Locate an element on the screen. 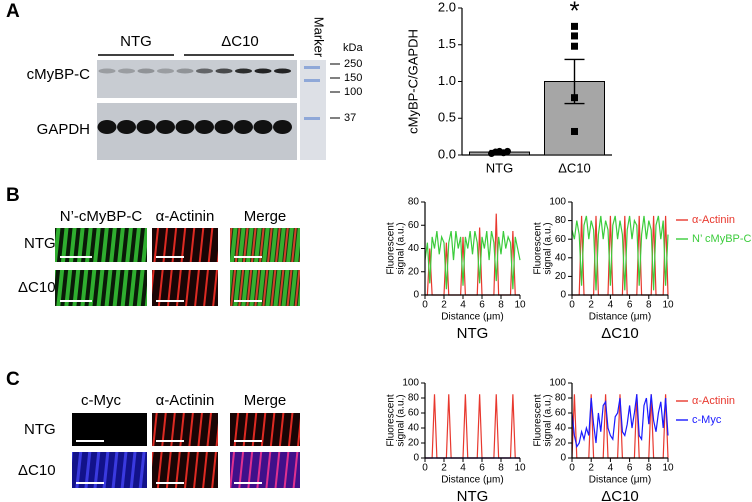 This screenshot has height=502, width=752. panel-label: B is located at coordinates (13, 195).